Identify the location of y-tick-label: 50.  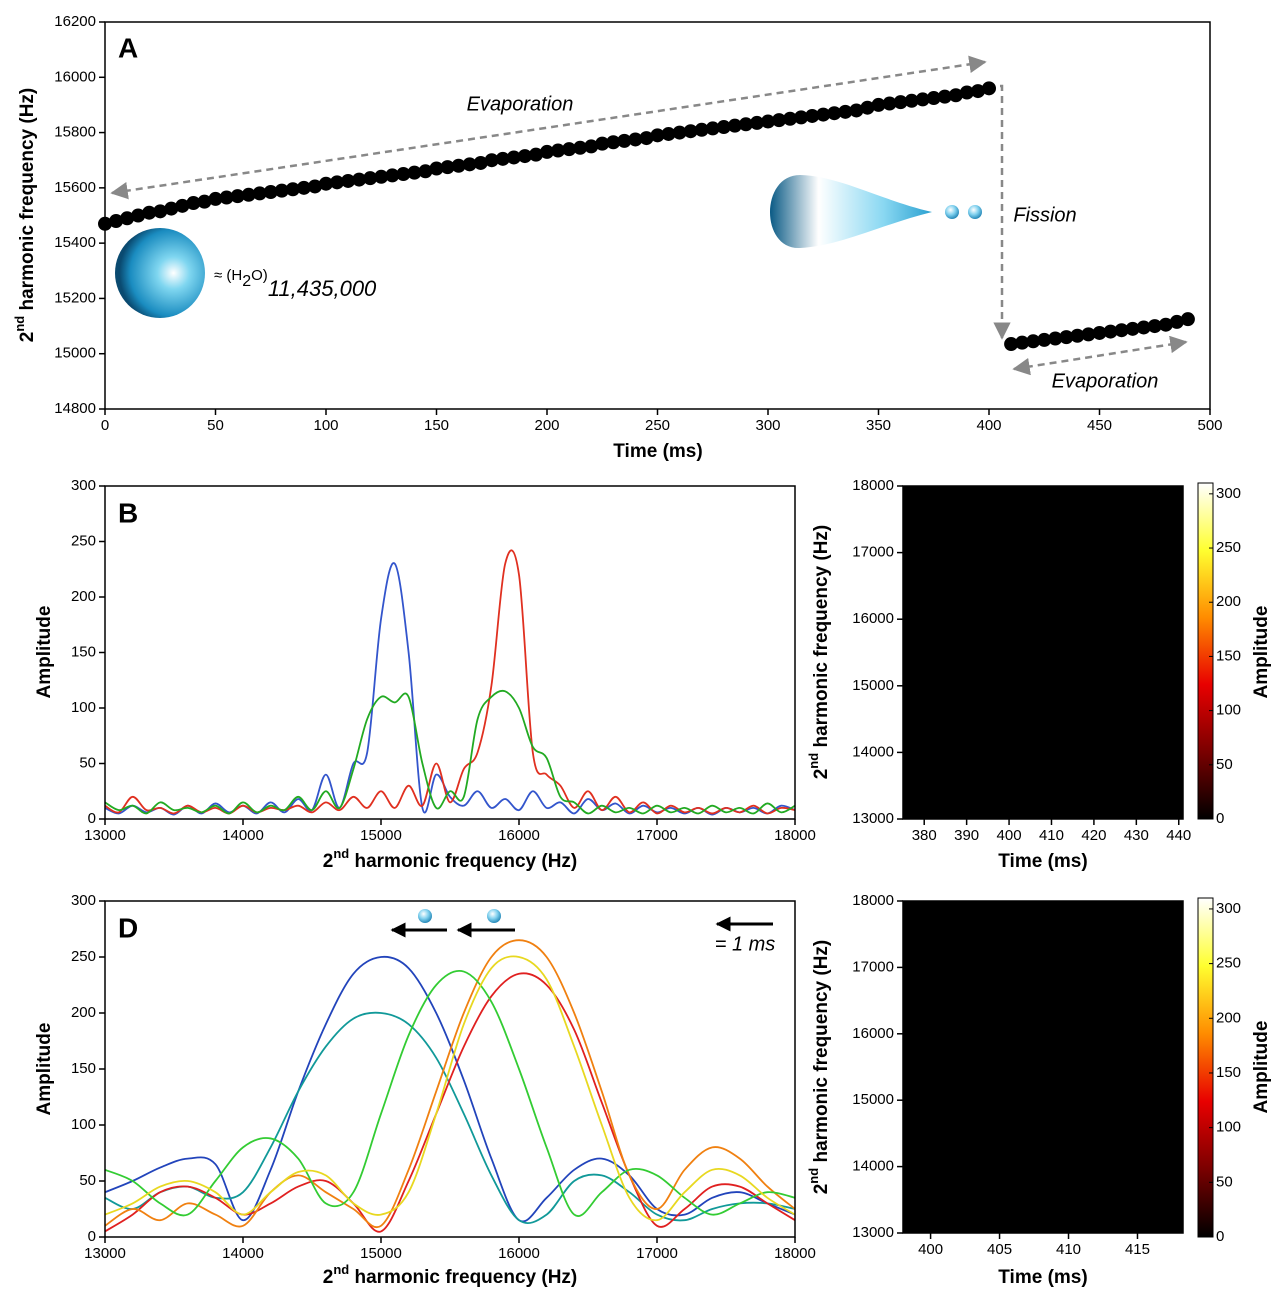
(87, 1180).